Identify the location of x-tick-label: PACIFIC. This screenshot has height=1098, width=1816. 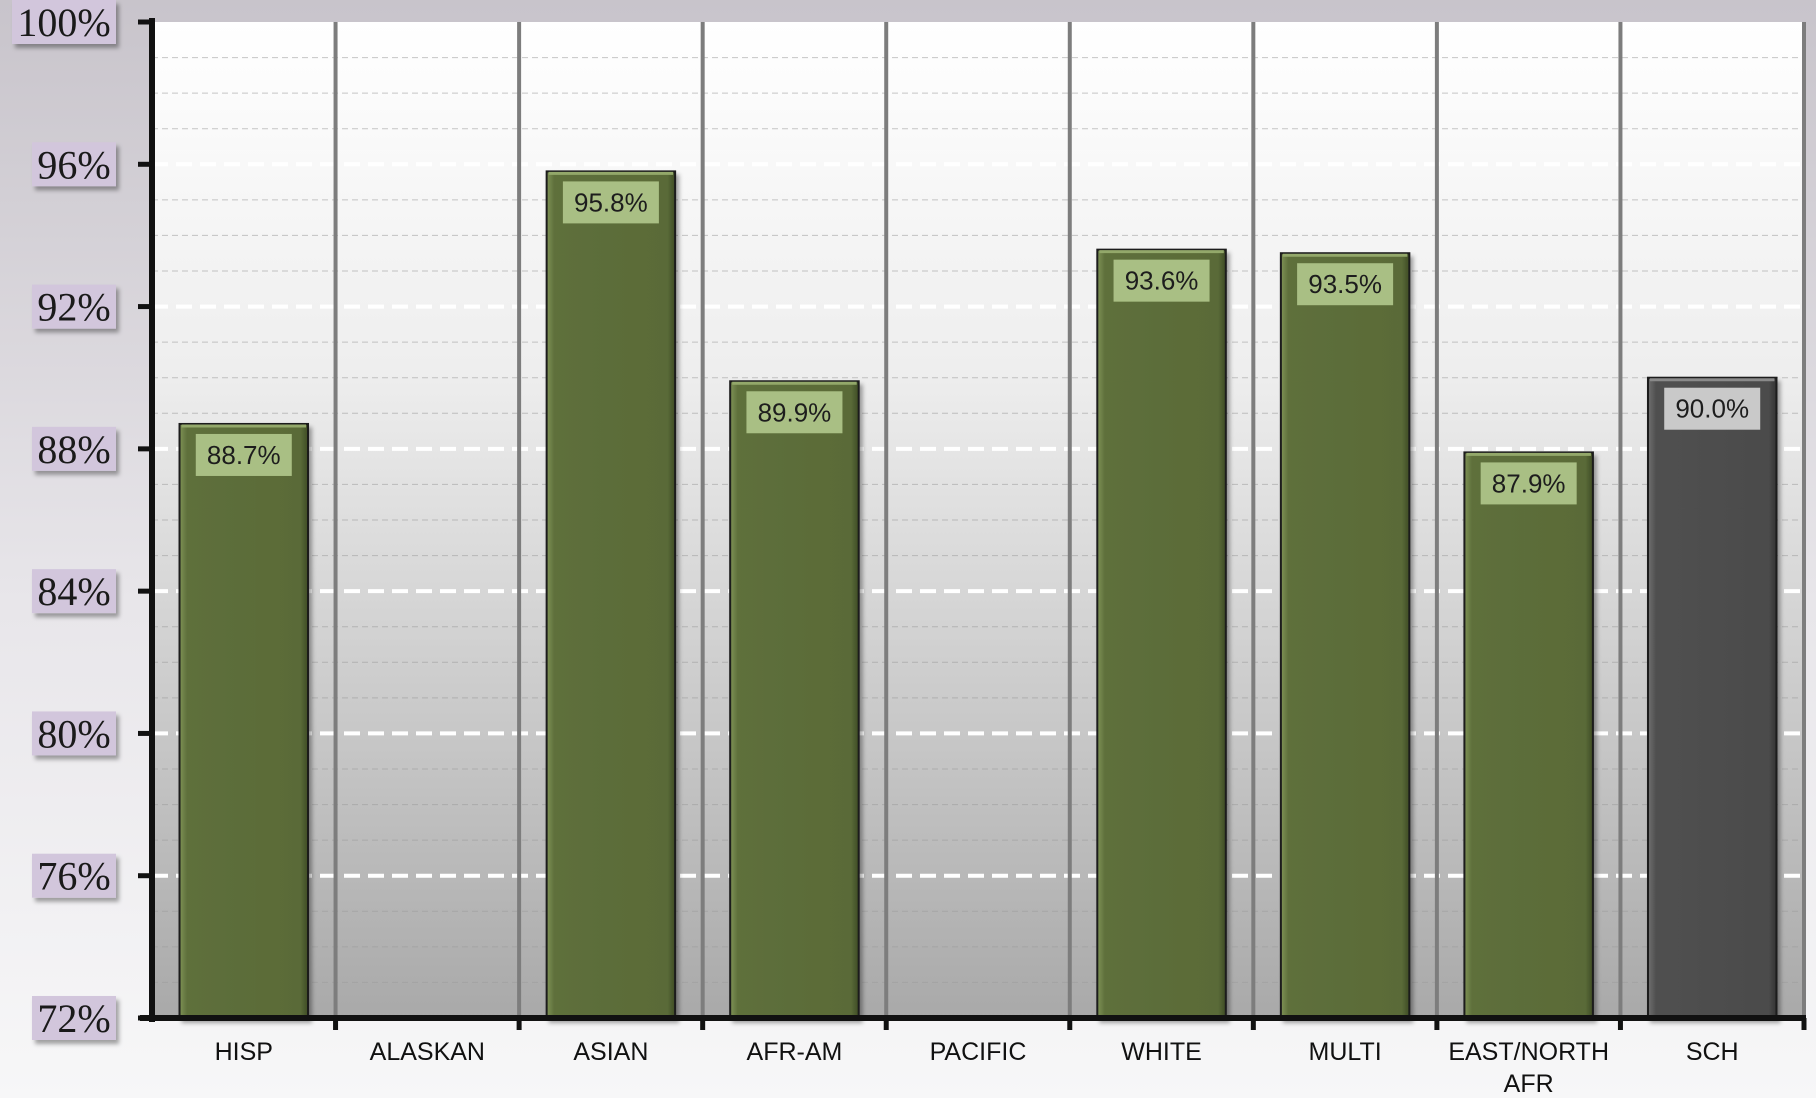
(978, 1052).